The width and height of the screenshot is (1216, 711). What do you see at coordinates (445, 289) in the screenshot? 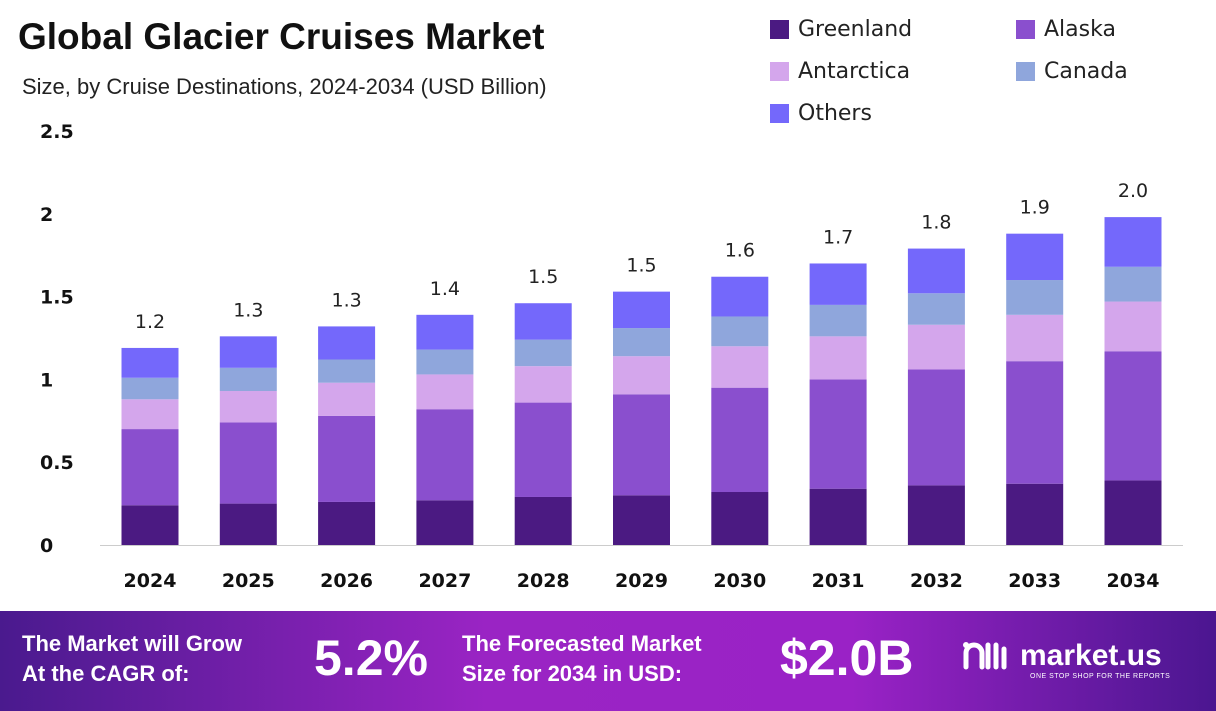
I see `total-label: 1.4` at bounding box center [445, 289].